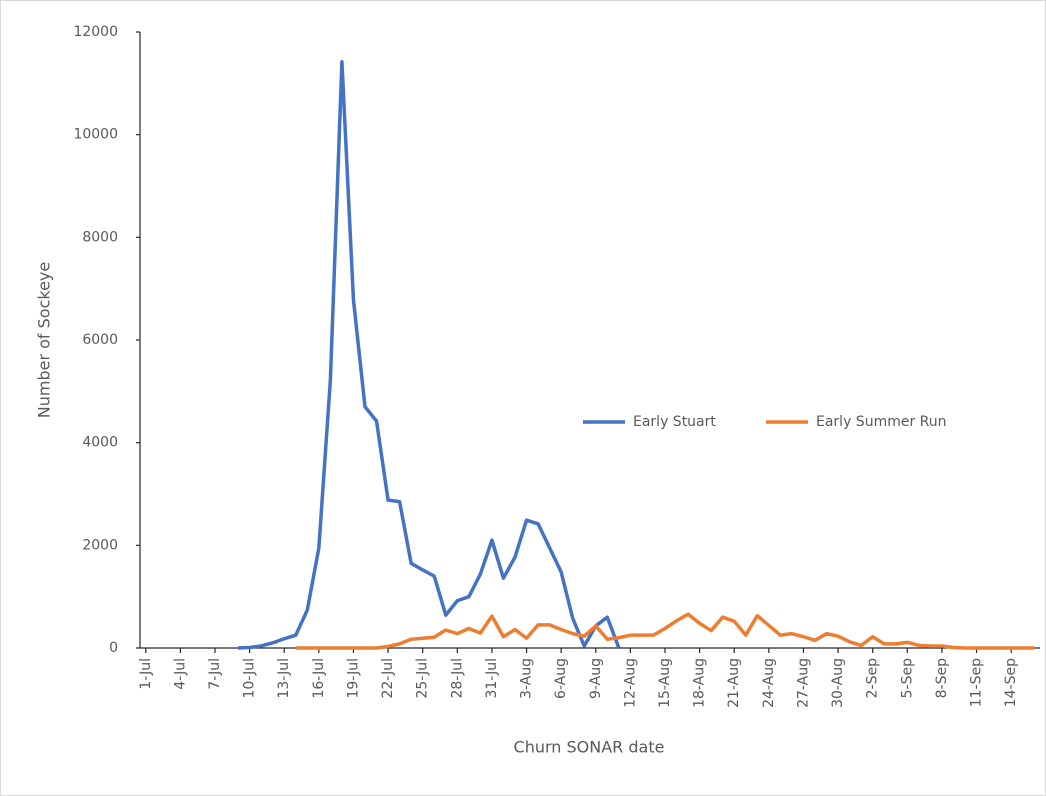 Image resolution: width=1046 pixels, height=796 pixels. I want to click on x-tick-label: 8-Sep, so click(942, 678).